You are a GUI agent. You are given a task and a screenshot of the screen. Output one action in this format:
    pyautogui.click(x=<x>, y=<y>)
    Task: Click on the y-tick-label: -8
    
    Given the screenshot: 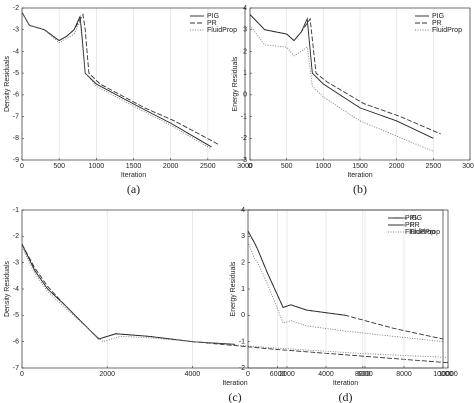 What is the action you would take?
    pyautogui.click(x=16, y=138)
    